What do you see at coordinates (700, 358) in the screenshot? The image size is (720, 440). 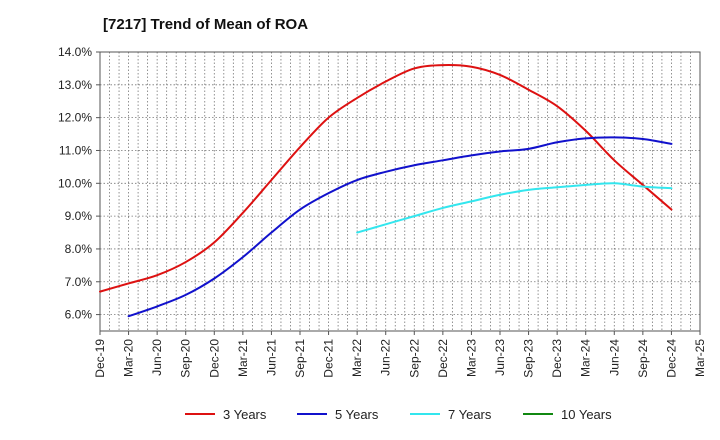 I see `x-tick-label: Mar-25` at bounding box center [700, 358].